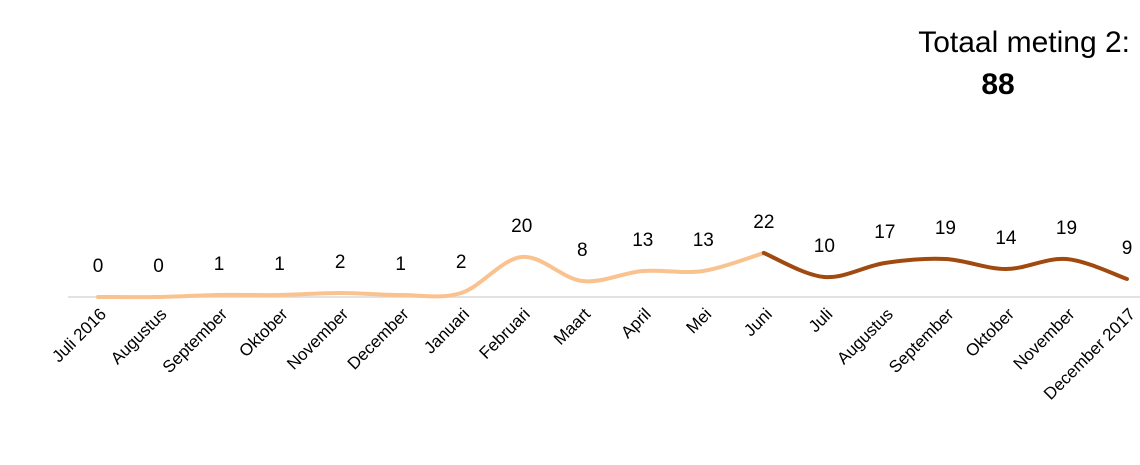 The image size is (1140, 465). What do you see at coordinates (757, 322) in the screenshot?
I see `x-tick-label: Juni` at bounding box center [757, 322].